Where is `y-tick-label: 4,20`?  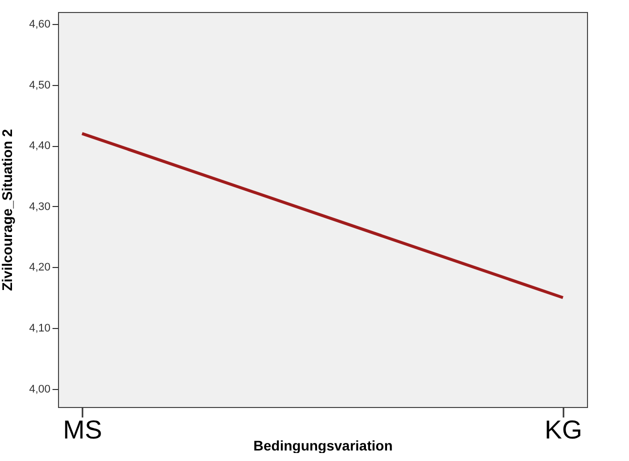 y-tick-label: 4,20 is located at coordinates (39, 268).